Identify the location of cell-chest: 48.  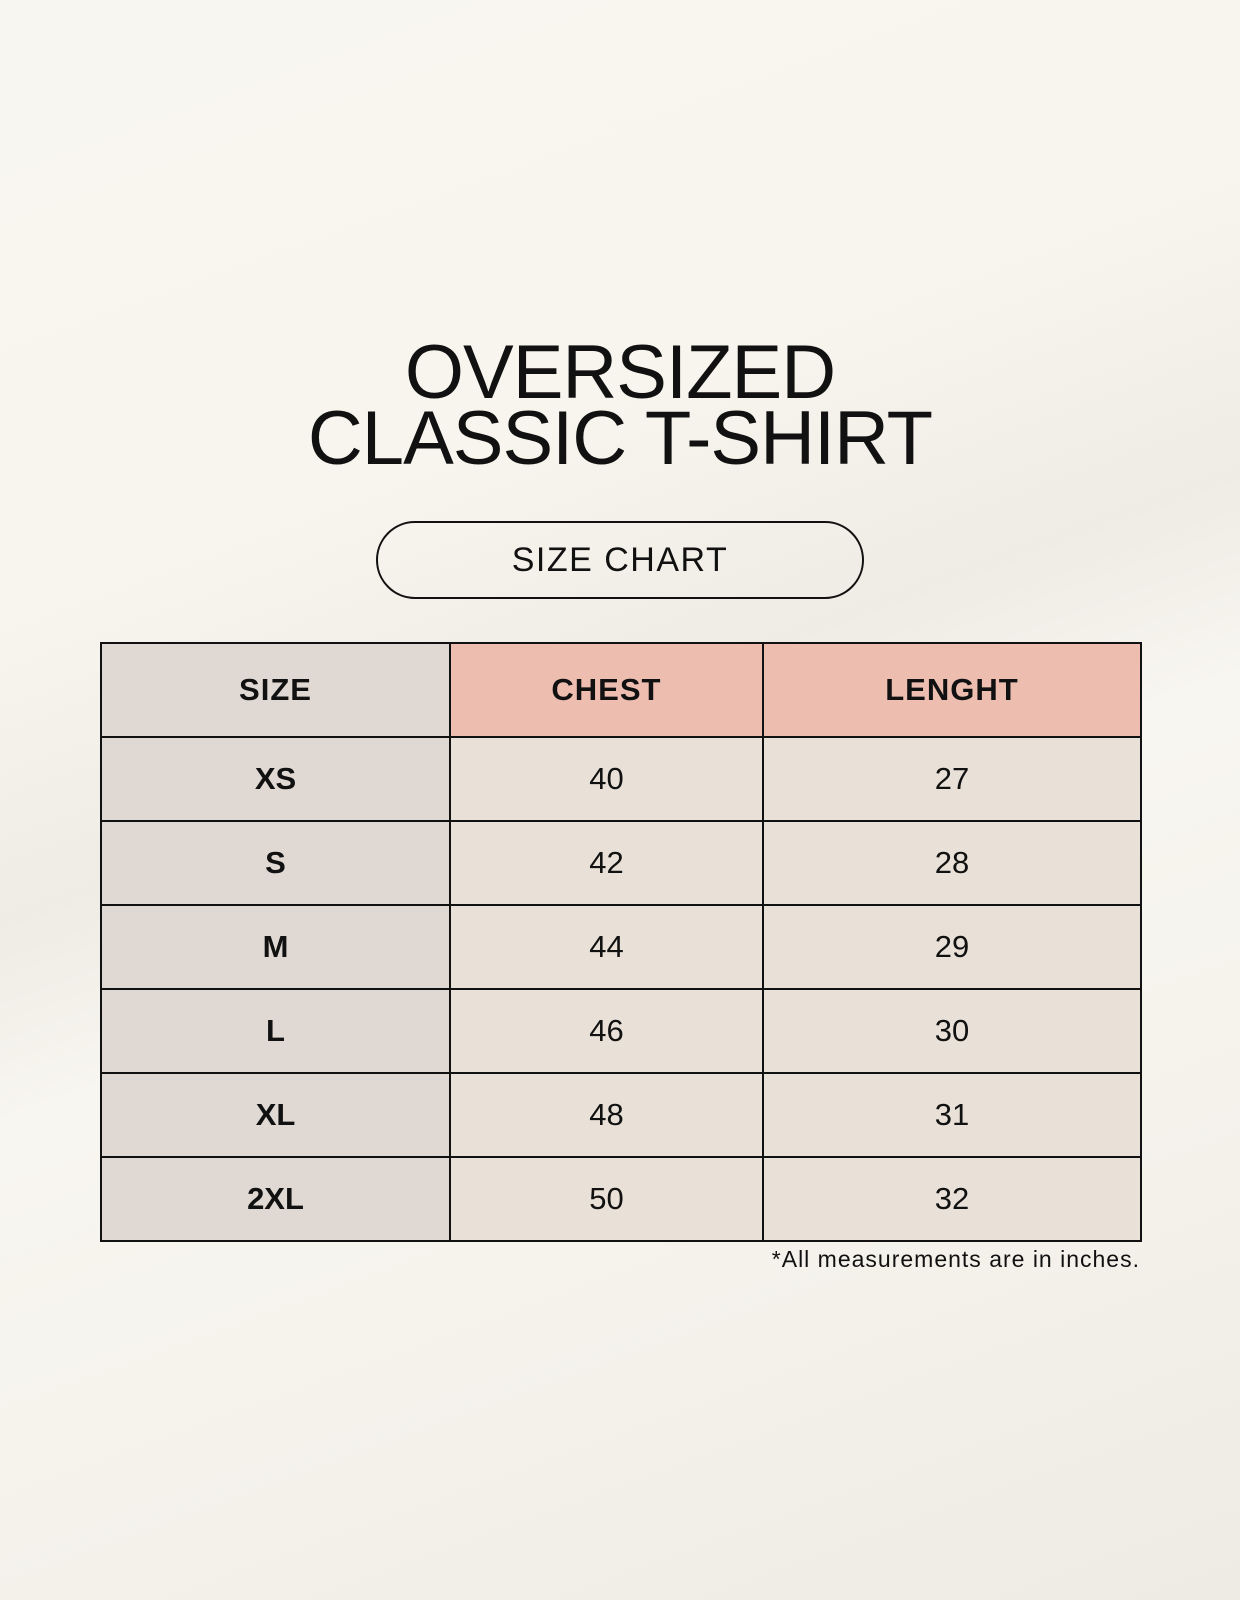
(606, 1115).